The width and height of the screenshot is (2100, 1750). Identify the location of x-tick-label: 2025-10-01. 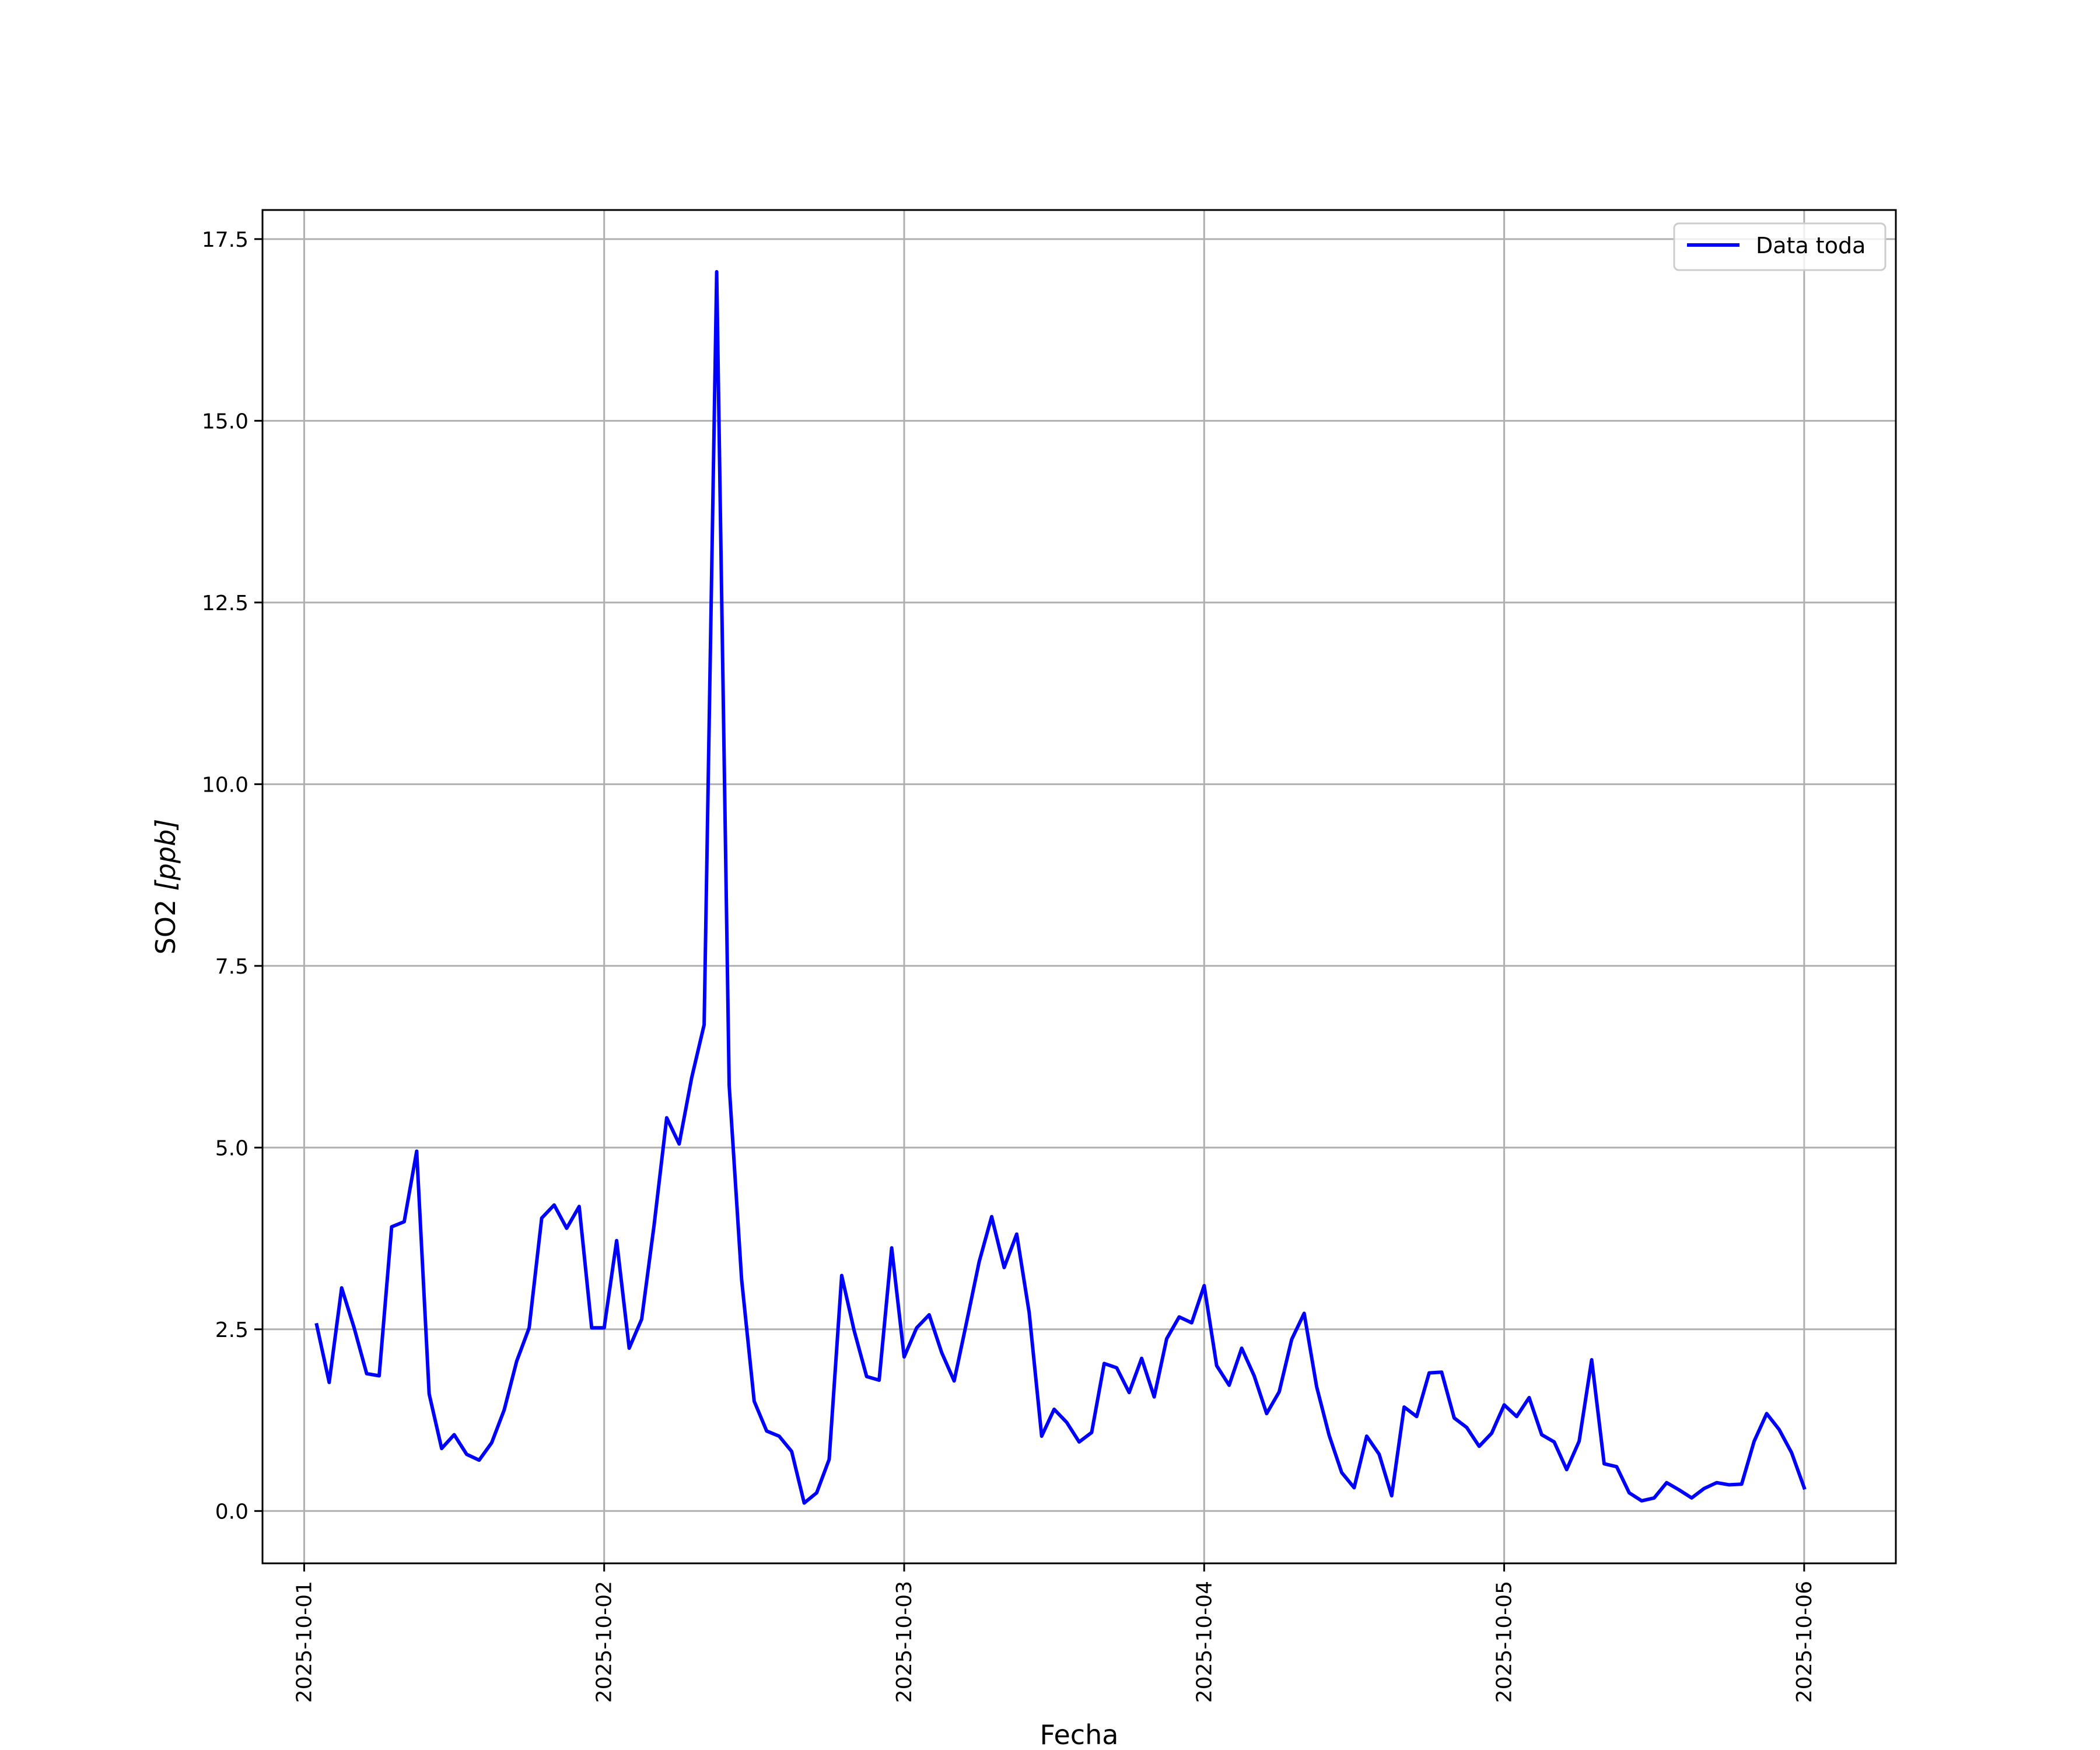
(304, 1642).